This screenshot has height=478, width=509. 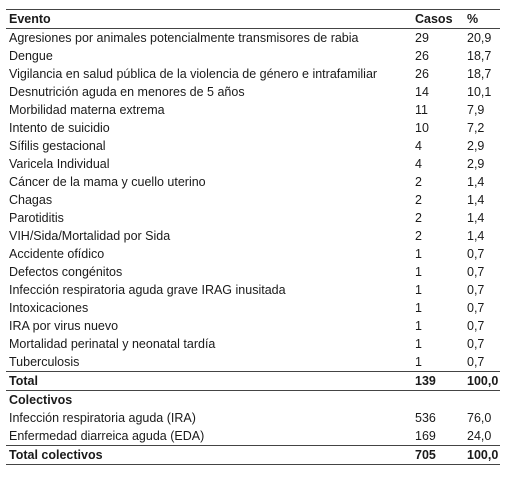 I want to click on cases-cell: 29, so click(x=422, y=38).